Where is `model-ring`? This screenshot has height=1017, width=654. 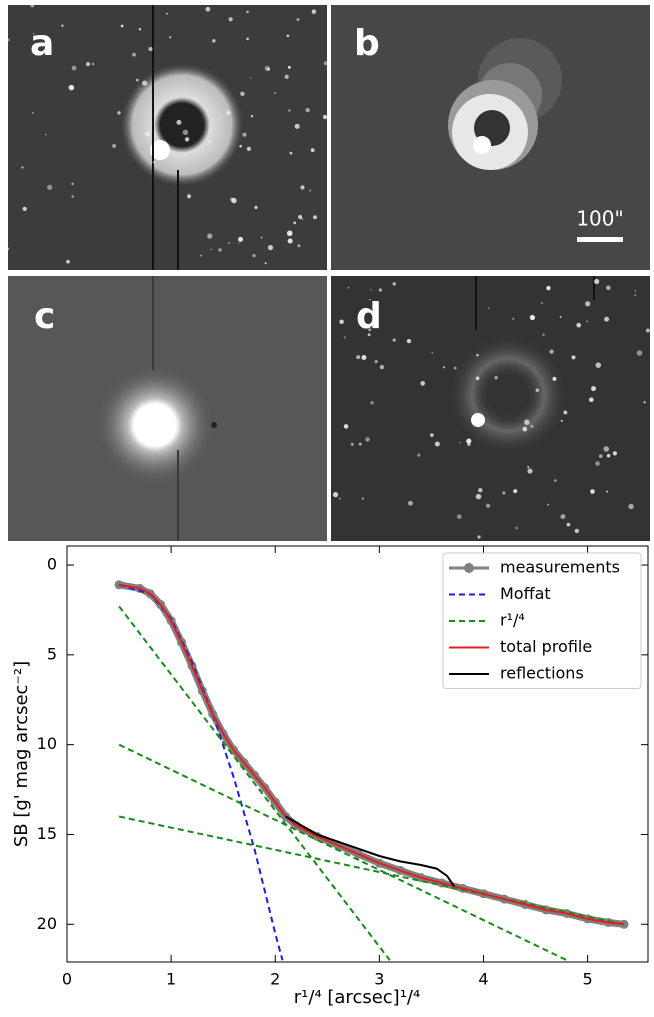
model-ring is located at coordinates (482, 145).